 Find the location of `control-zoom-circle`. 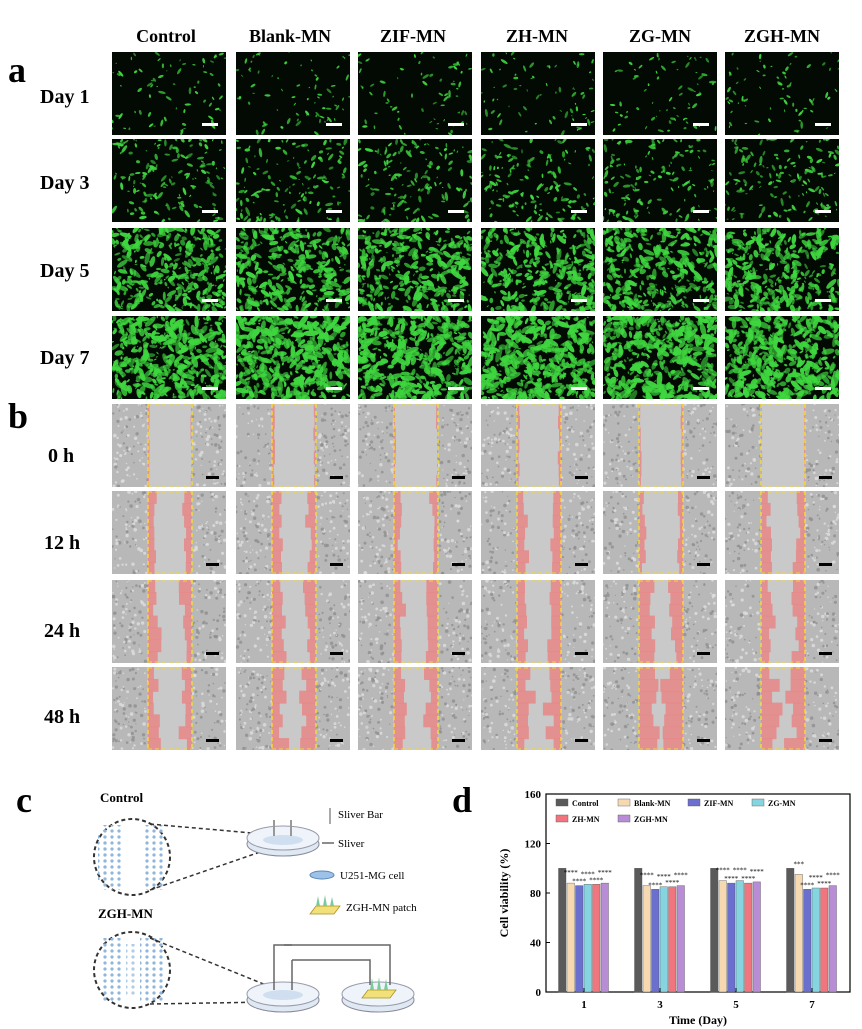

control-zoom-circle is located at coordinates (132, 857).